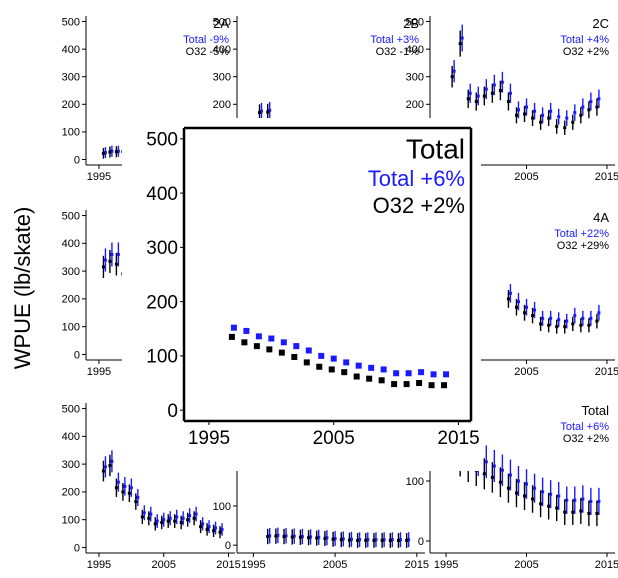 This screenshot has width=618, height=578. What do you see at coordinates (221, 23) in the screenshot?
I see `panel-title: 2A` at bounding box center [221, 23].